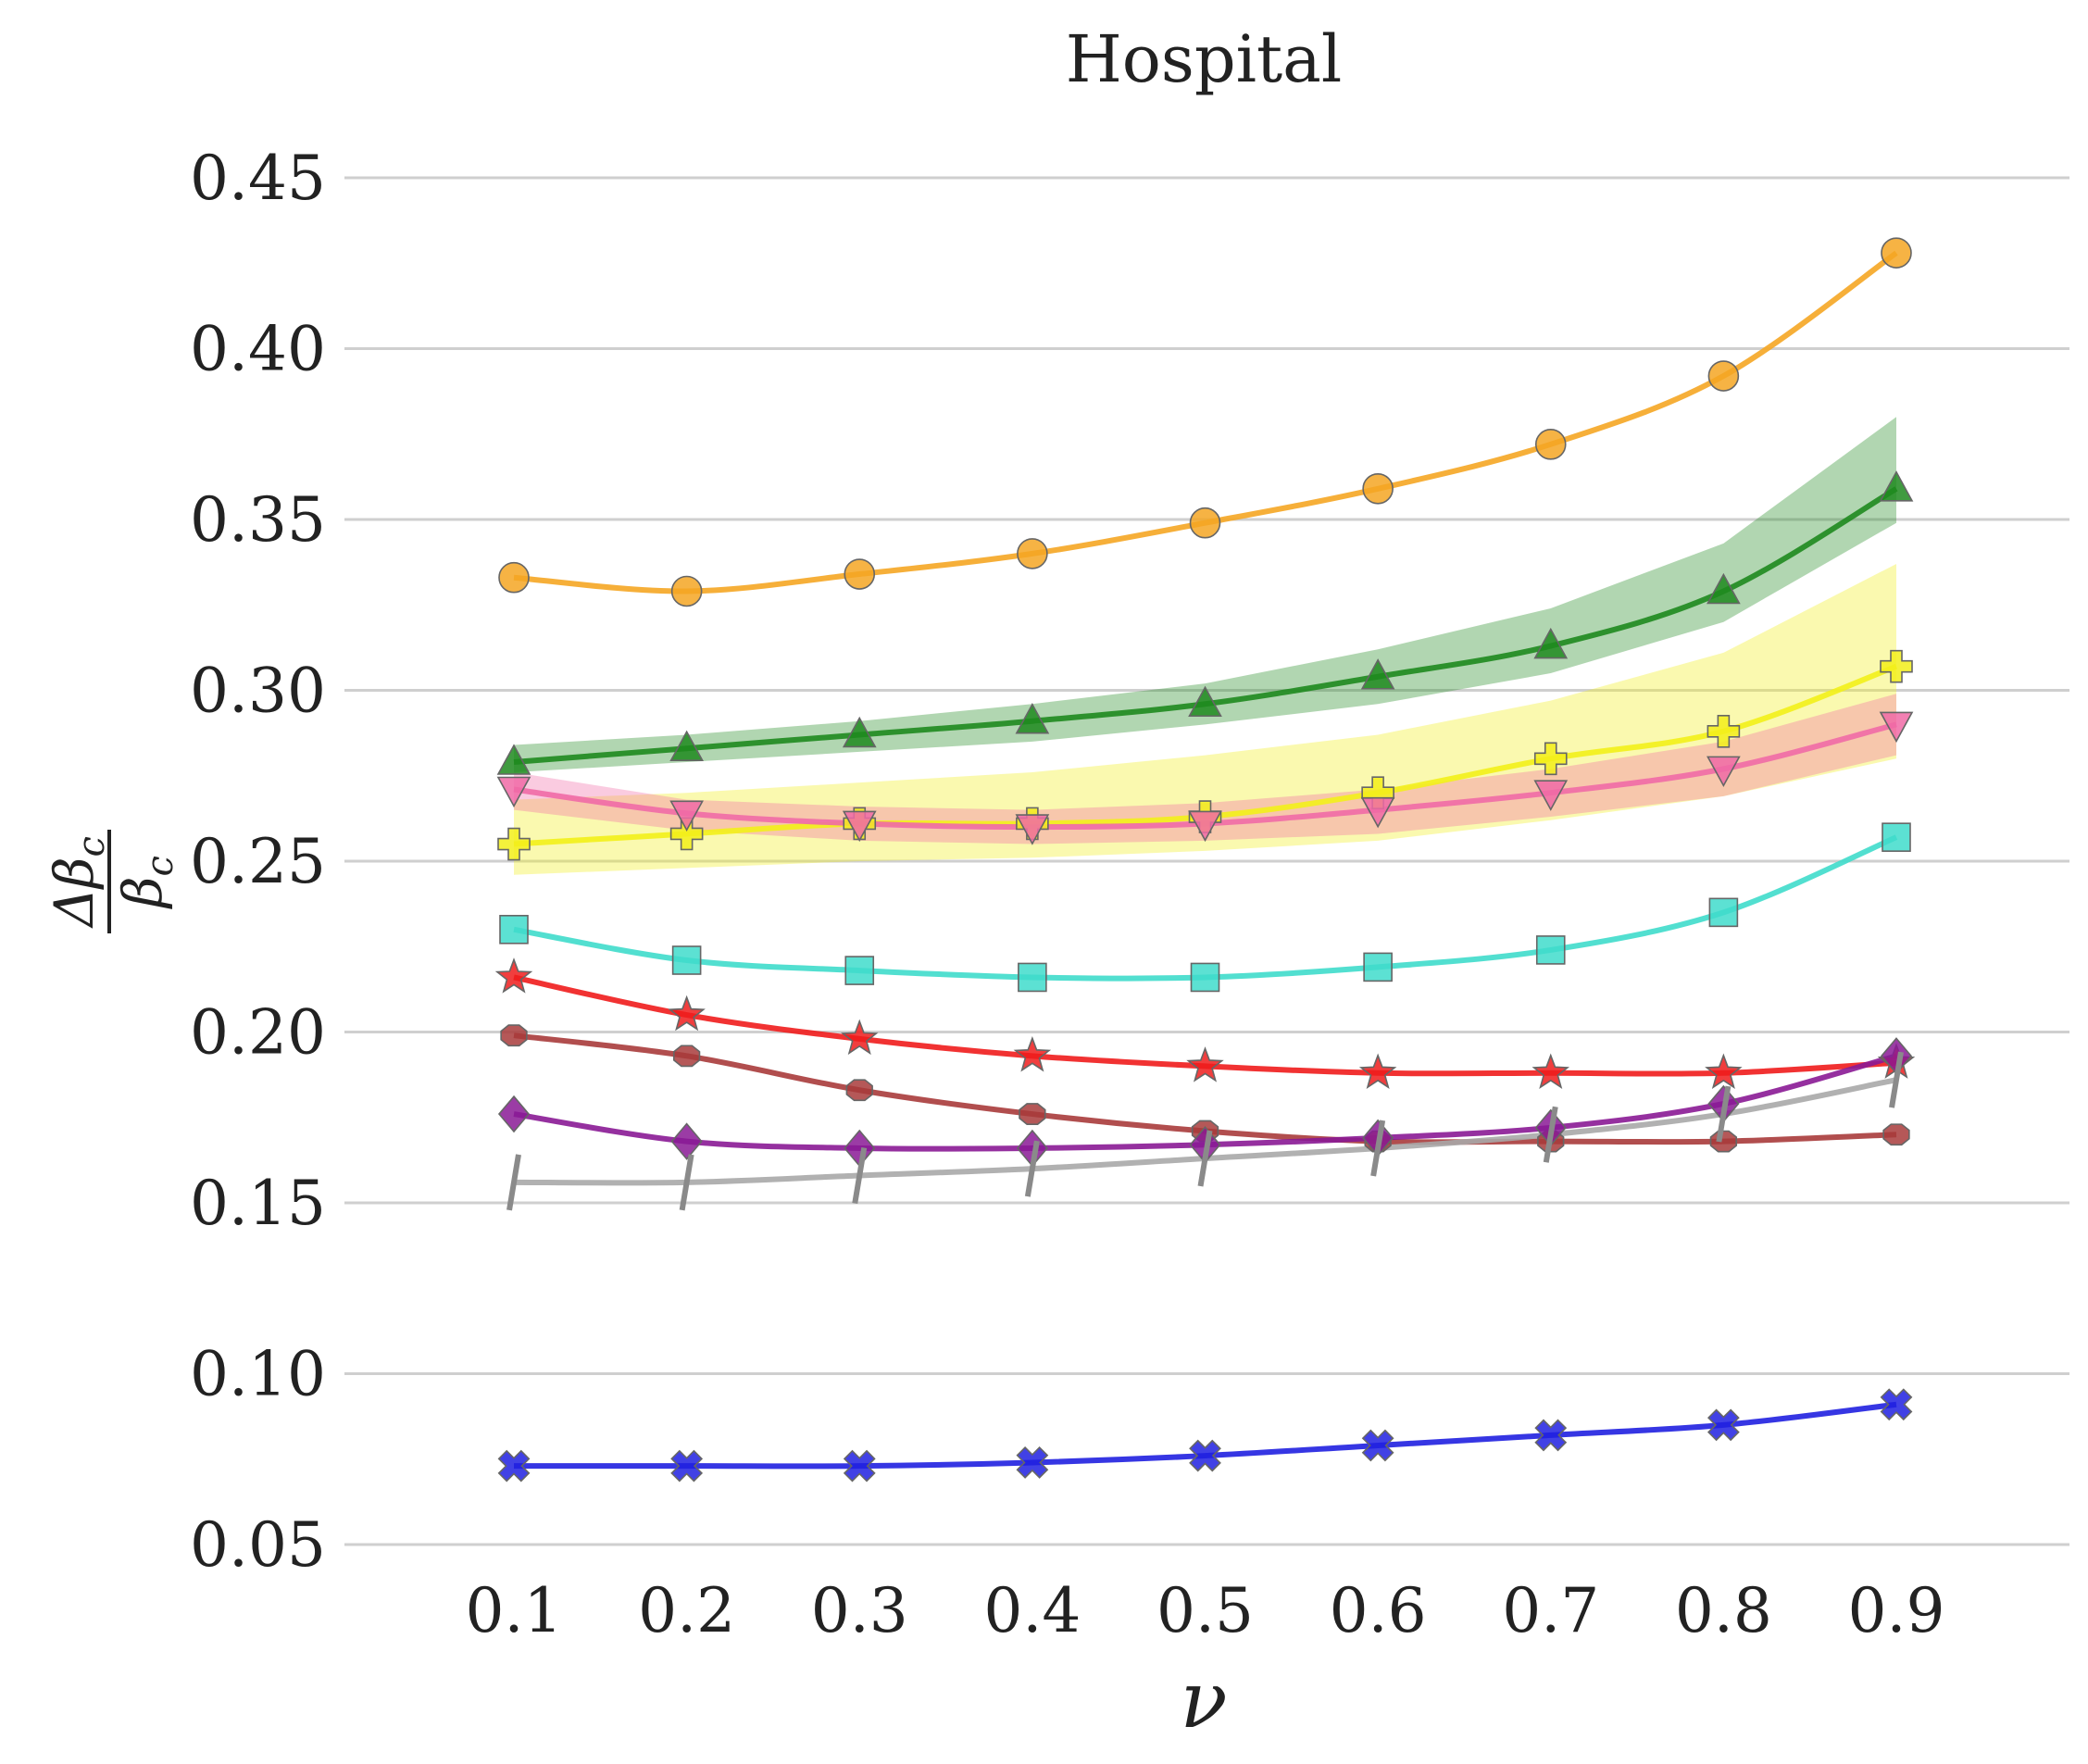 Image resolution: width=2088 pixels, height=1764 pixels. I want to click on y-label-numerator: Δβc, so click(78, 883).